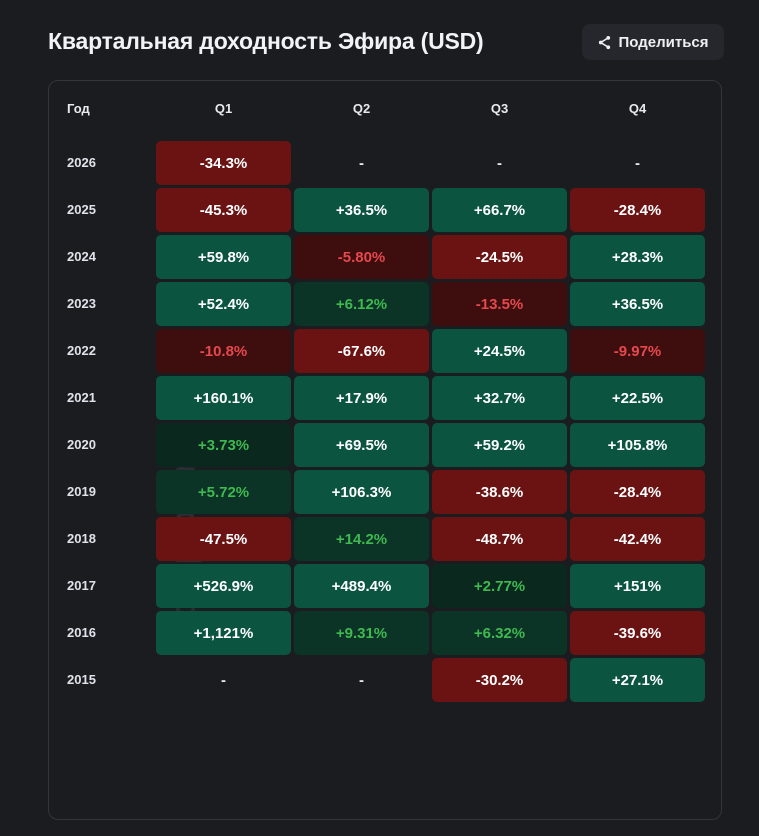  Describe the element at coordinates (637, 445) in the screenshot. I see `return-cell: +105.8%` at that location.